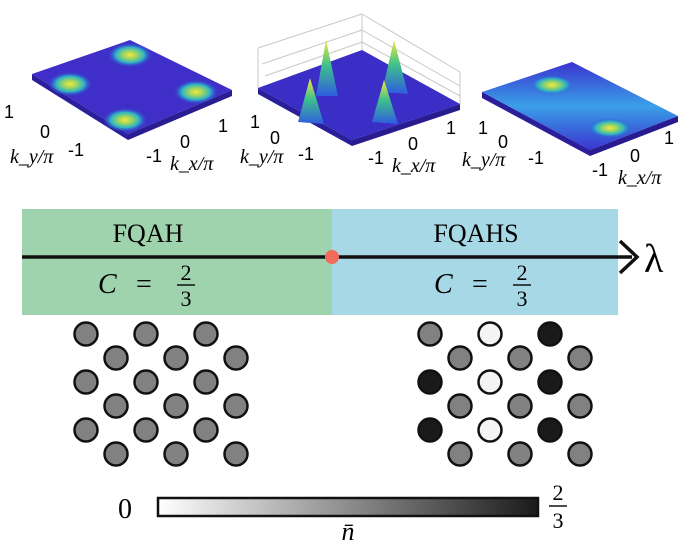  What do you see at coordinates (177, 262) in the screenshot?
I see `fqah-phase-region` at bounding box center [177, 262].